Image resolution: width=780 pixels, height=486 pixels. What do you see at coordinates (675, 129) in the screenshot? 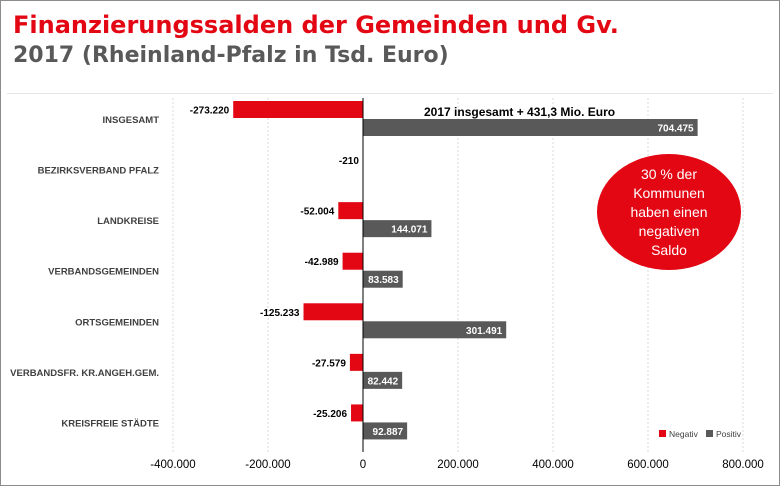
I see `bar-label-positive: 704.475` at bounding box center [675, 129].